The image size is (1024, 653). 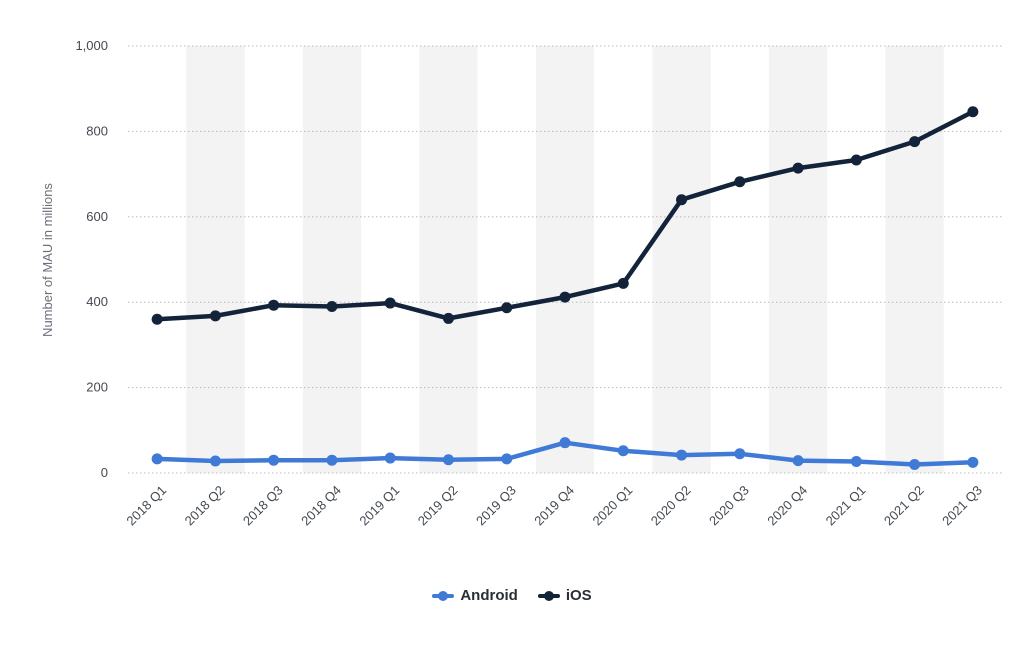 What do you see at coordinates (671, 506) in the screenshot?
I see `x-tick-label: 2020 Q2` at bounding box center [671, 506].